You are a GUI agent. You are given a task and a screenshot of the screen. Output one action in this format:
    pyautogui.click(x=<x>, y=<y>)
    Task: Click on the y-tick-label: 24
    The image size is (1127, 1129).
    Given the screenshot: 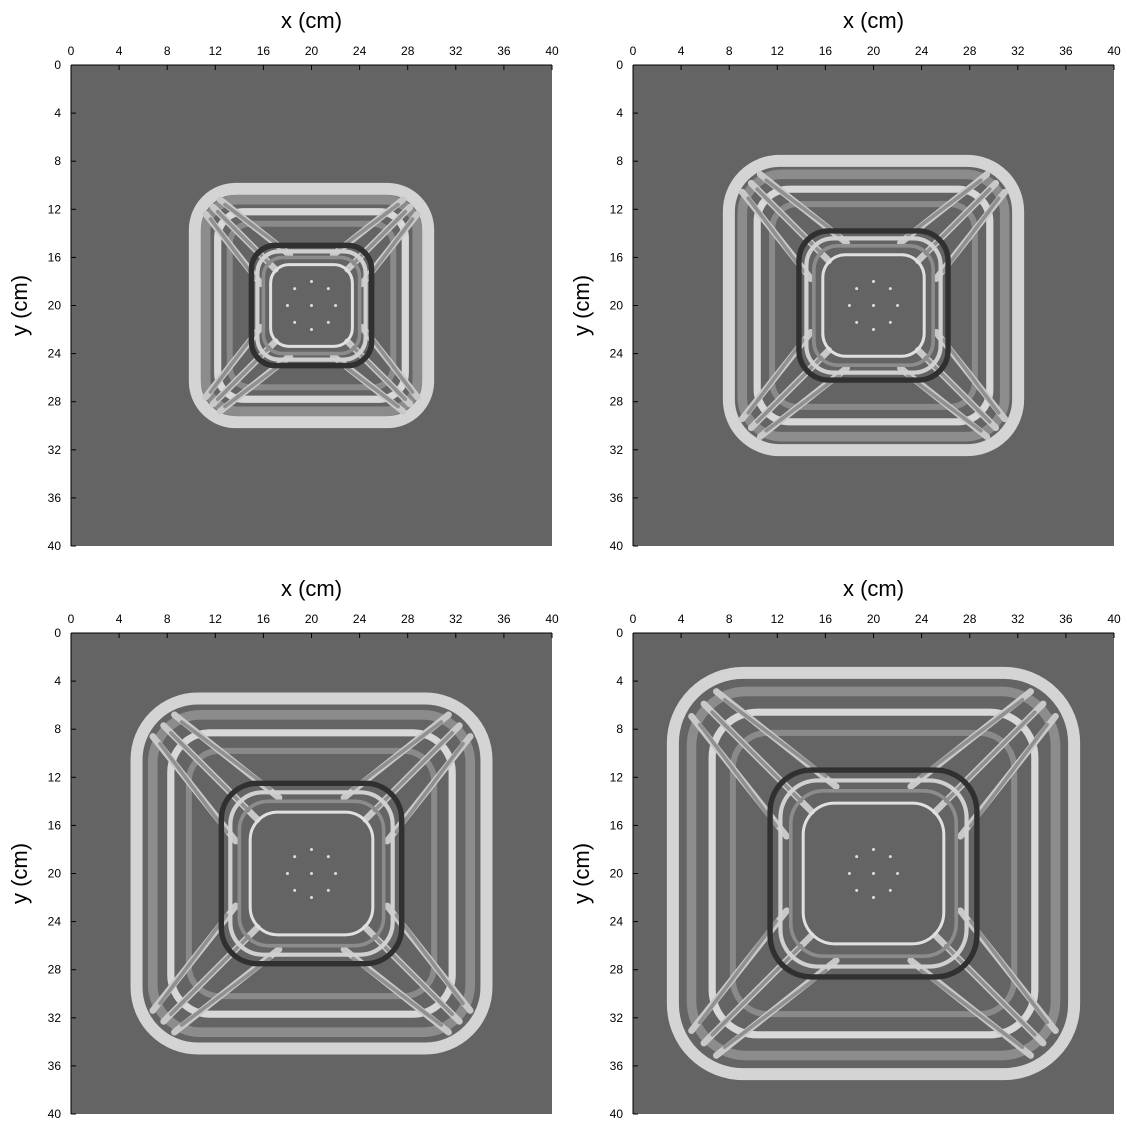 What is the action you would take?
    pyautogui.click(x=617, y=922)
    